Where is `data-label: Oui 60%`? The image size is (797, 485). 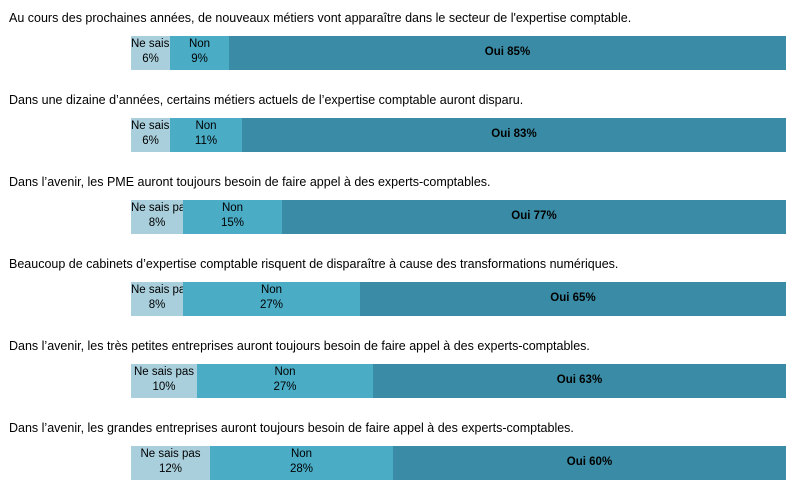 data-label: Oui 60% is located at coordinates (589, 462).